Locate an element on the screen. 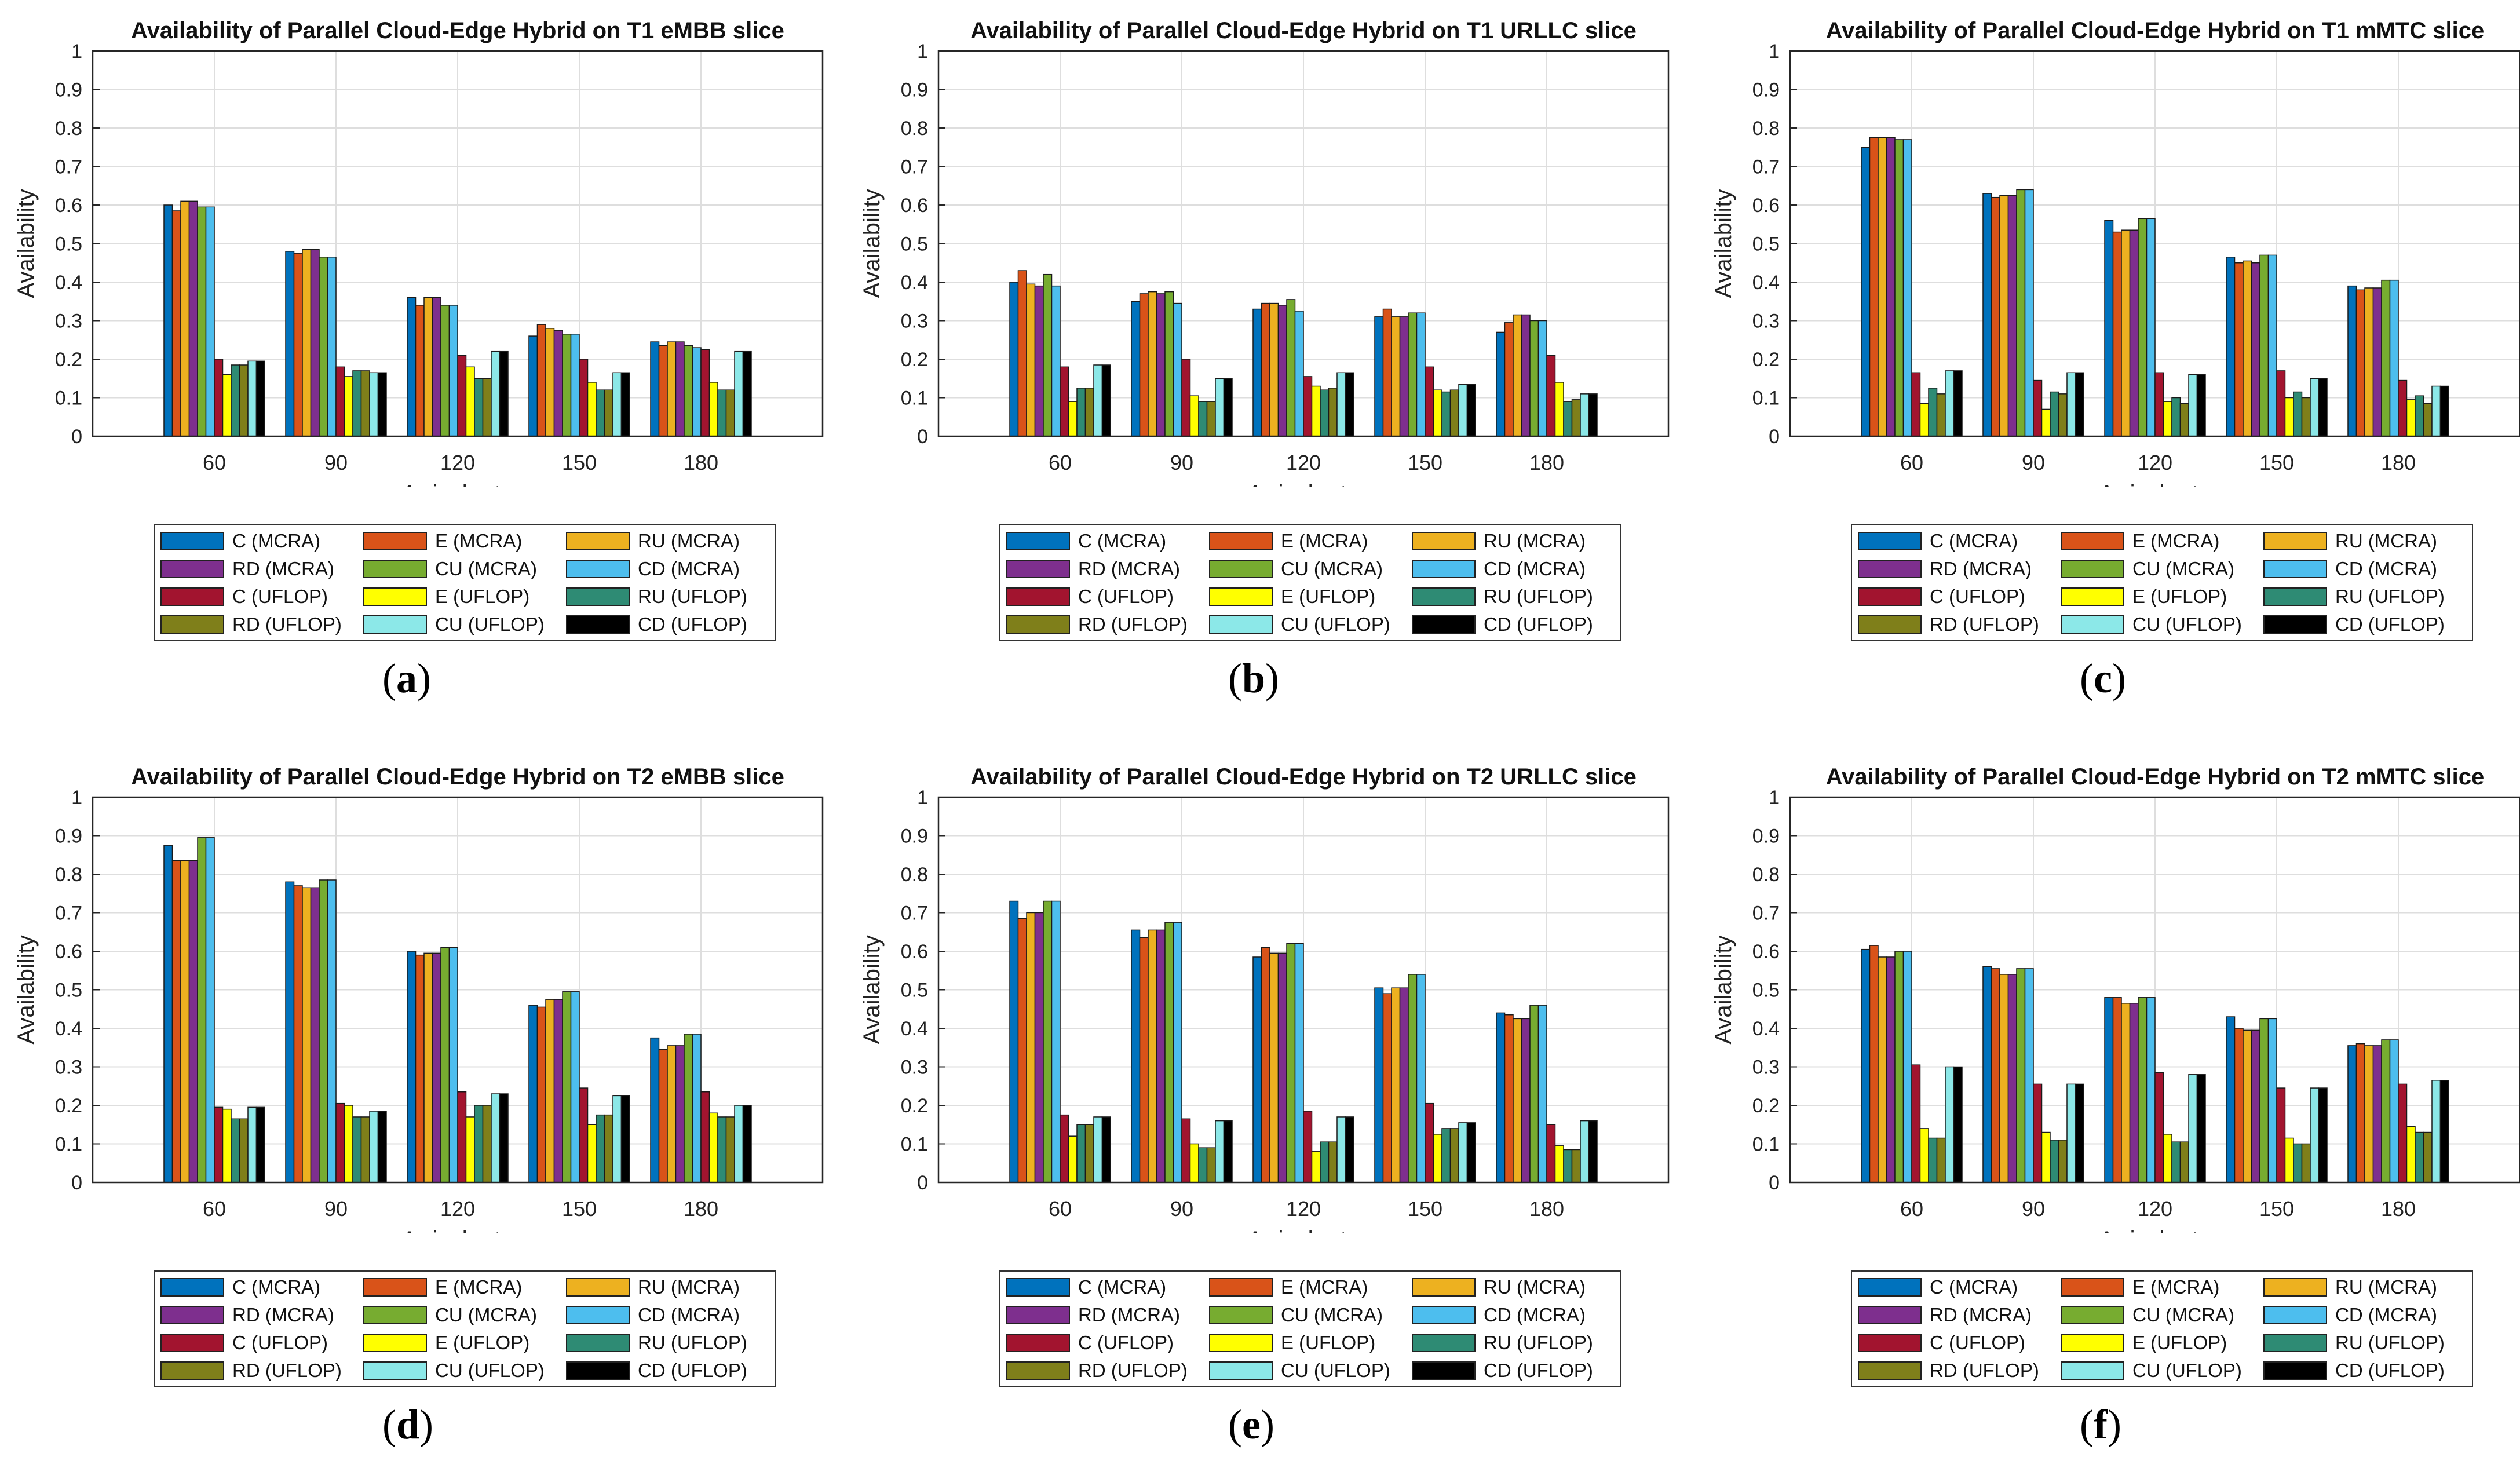 This screenshot has width=2520, height=1479. y-tick-label: 0.9 is located at coordinates (68, 90).